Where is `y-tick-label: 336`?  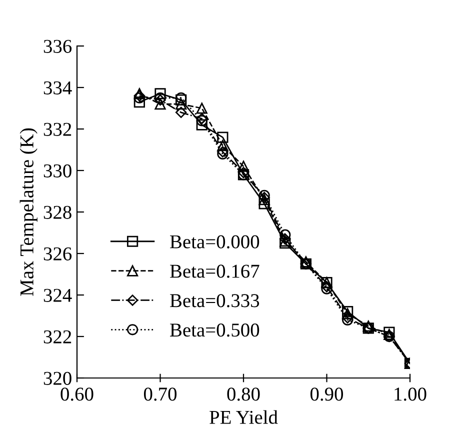
y-tick-label: 336 is located at coordinates (58, 46).